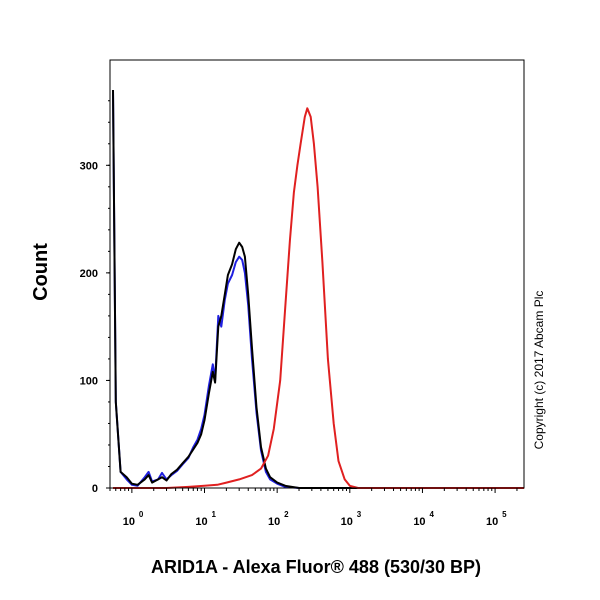 The image size is (600, 600). Describe the element at coordinates (95, 489) in the screenshot. I see `y-tick-label: 0` at that location.